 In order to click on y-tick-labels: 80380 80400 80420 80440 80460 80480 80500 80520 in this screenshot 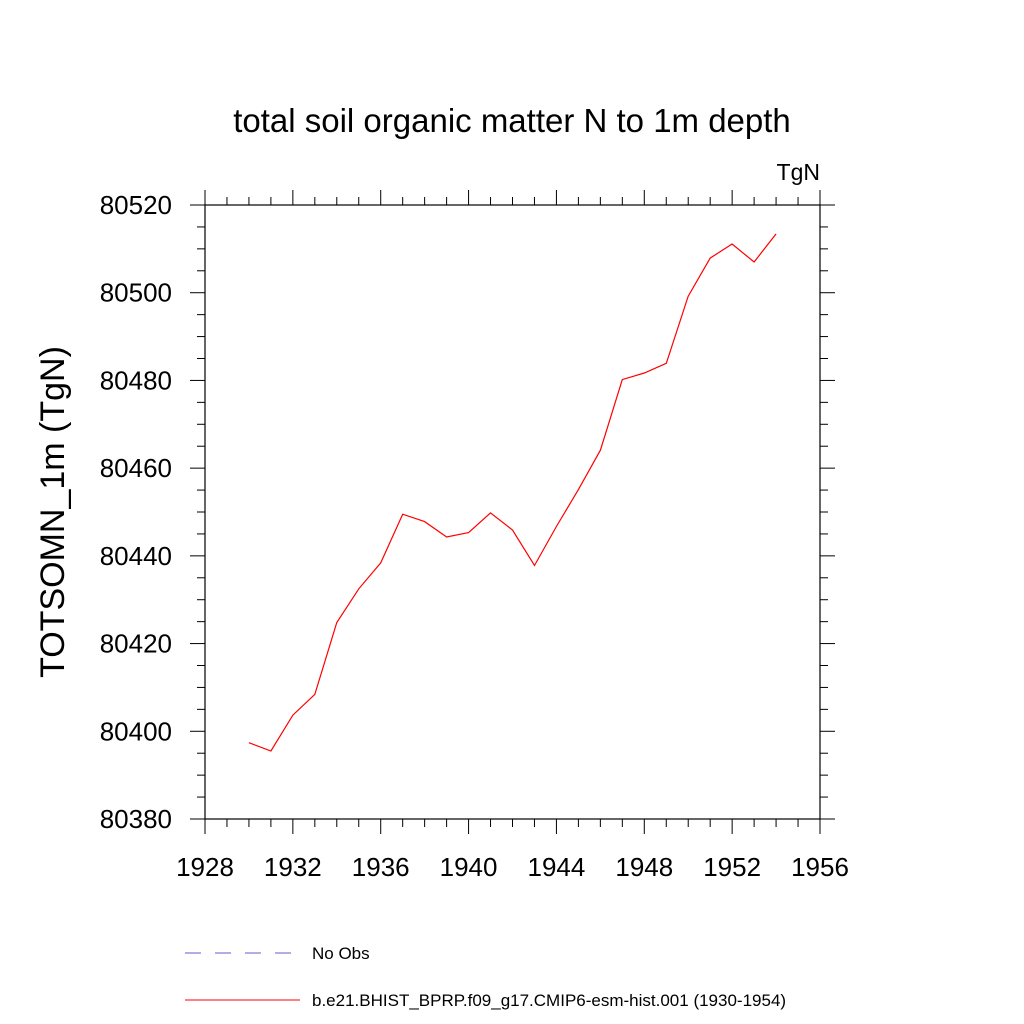, I will do `click(136, 512)`.